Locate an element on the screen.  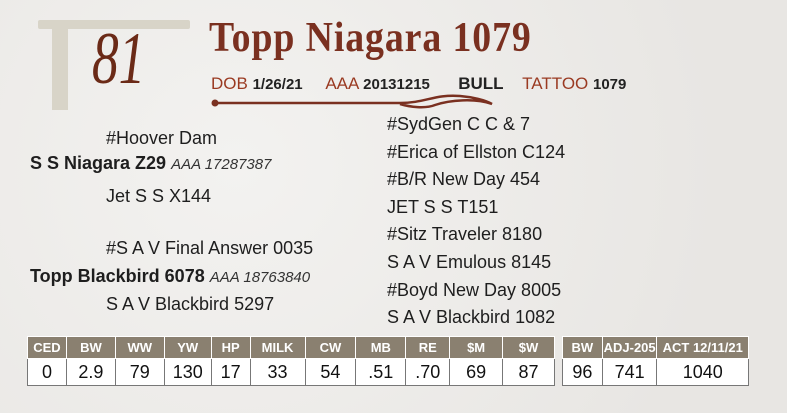
column-header: MB is located at coordinates (381, 347).